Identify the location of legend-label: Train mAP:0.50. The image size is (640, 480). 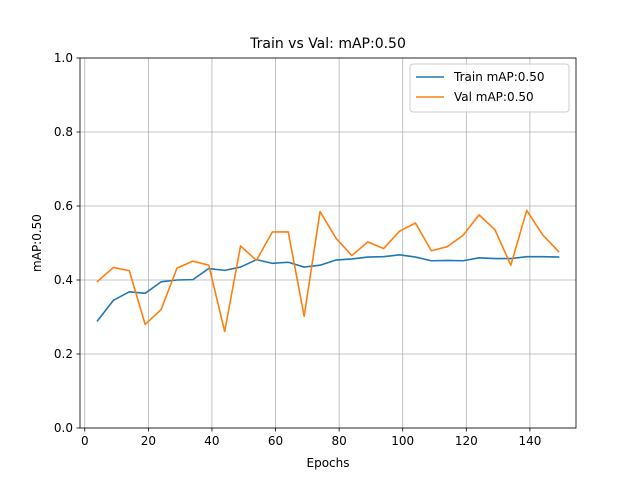
(499, 77).